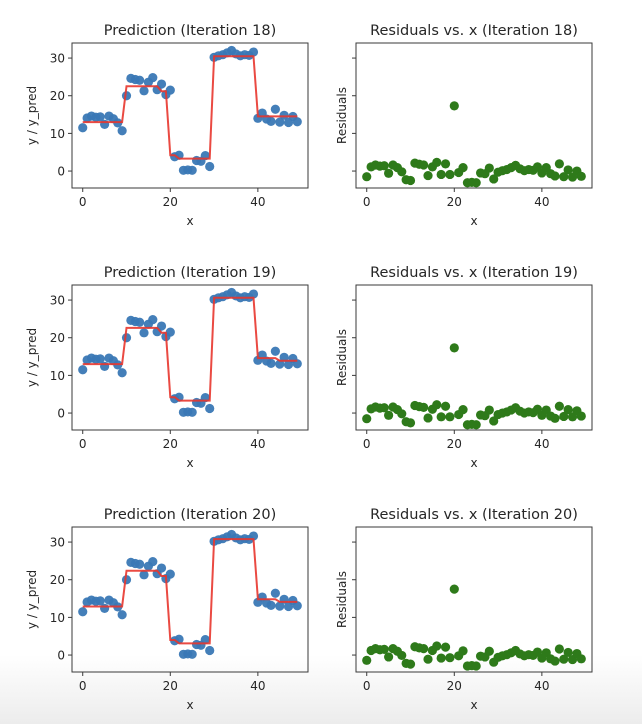 The image size is (642, 724). Describe the element at coordinates (190, 273) in the screenshot. I see `subplot-title: Prediction (Iteration 19)` at that location.